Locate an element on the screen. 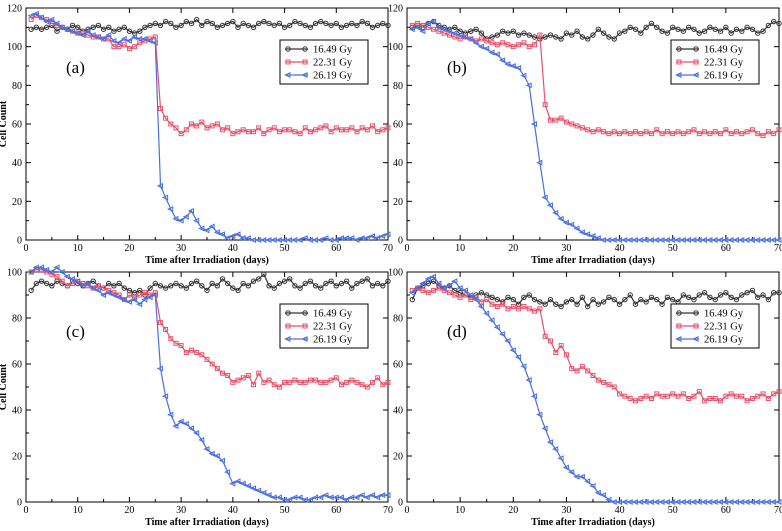 The image size is (782, 531). x-axis-title: Time after Irradiation (days) is located at coordinates (593, 260).